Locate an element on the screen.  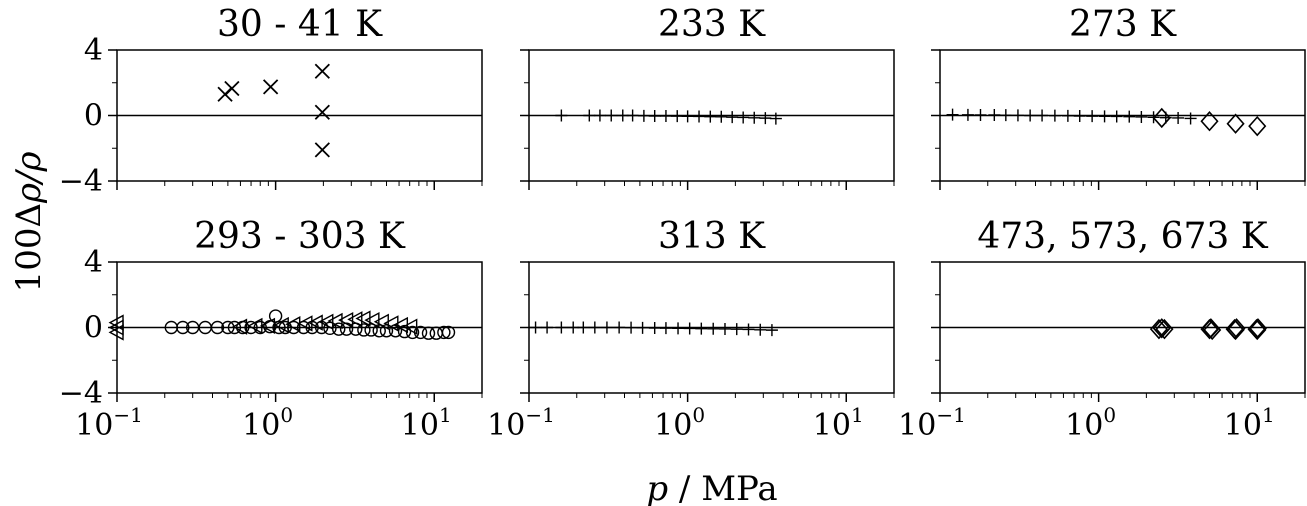
panel-1: 30 - 41 K 4 0 −4 is located at coordinates (270, 101).